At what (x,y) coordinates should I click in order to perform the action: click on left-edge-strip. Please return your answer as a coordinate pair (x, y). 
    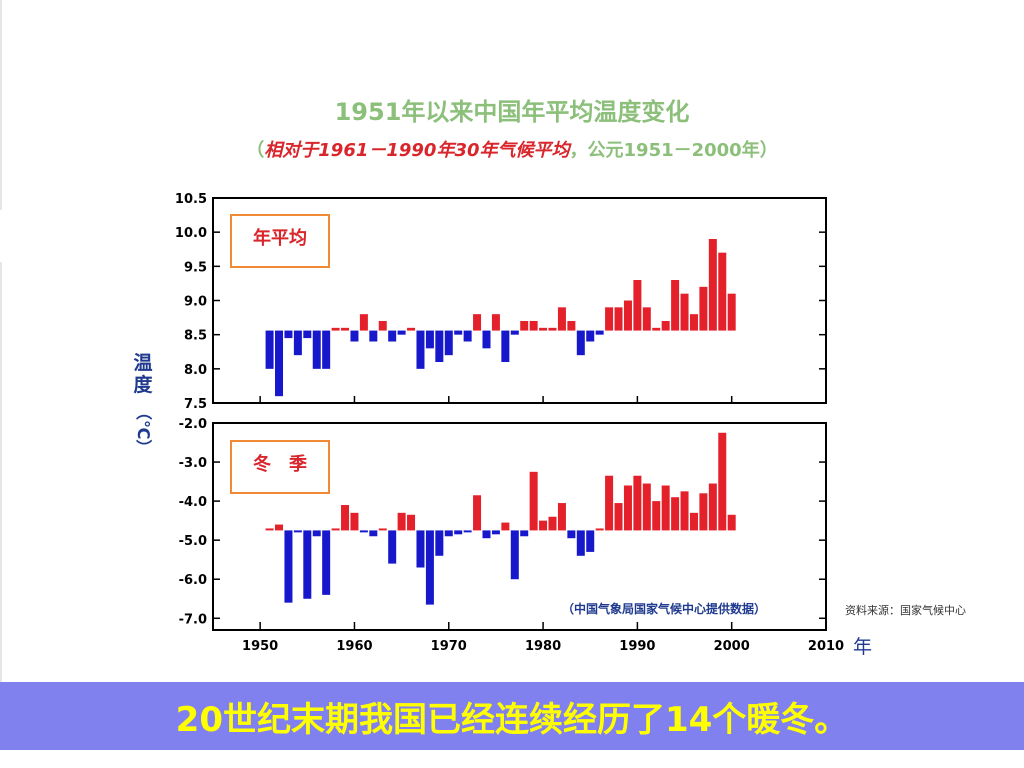
    Looking at the image, I should click on (1, 105).